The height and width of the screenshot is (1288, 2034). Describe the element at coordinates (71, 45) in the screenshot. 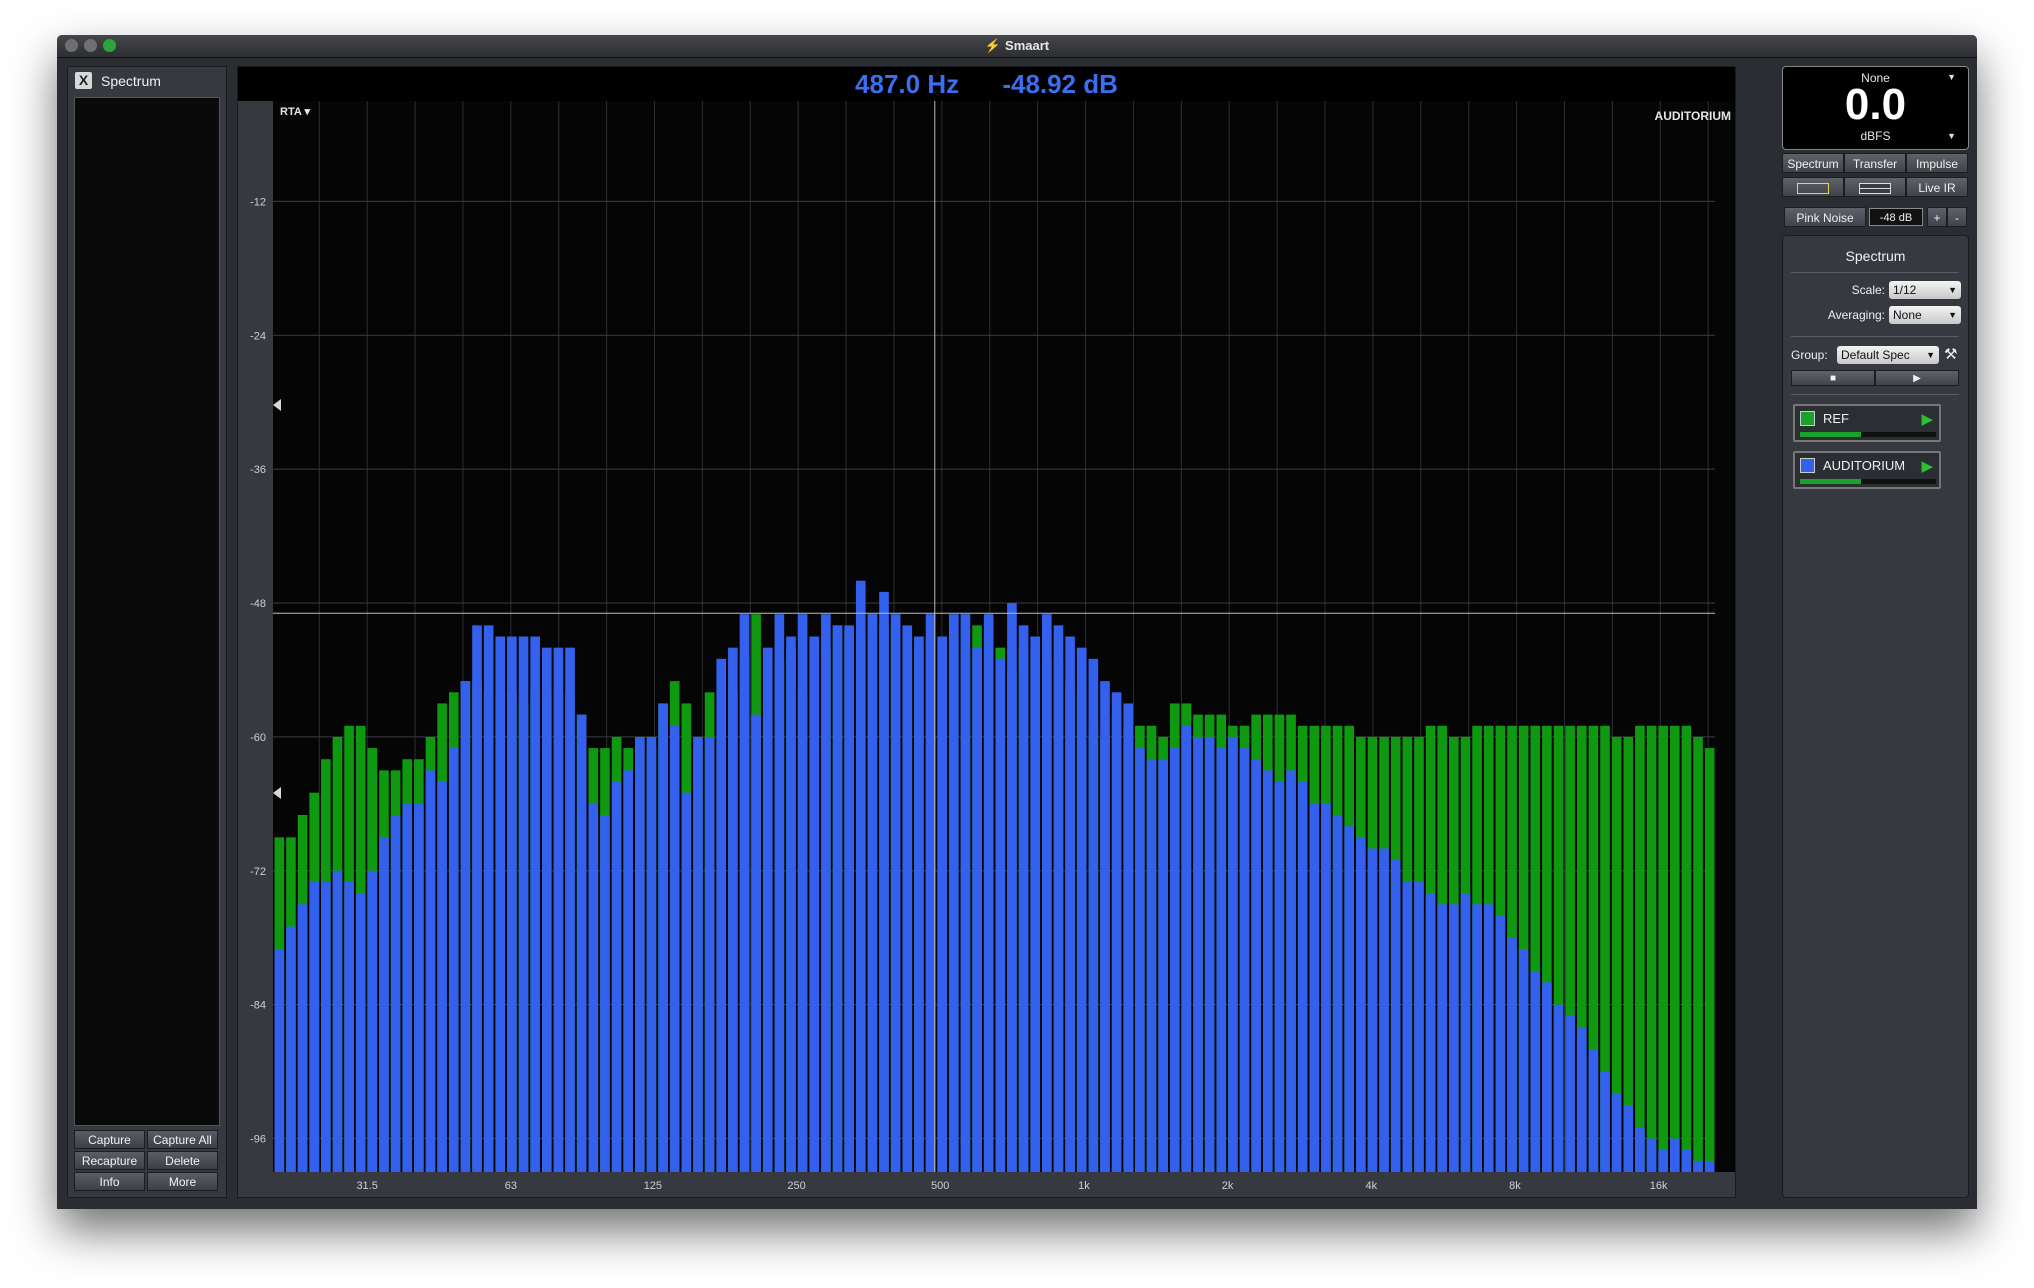

I see `close-window-button` at that location.